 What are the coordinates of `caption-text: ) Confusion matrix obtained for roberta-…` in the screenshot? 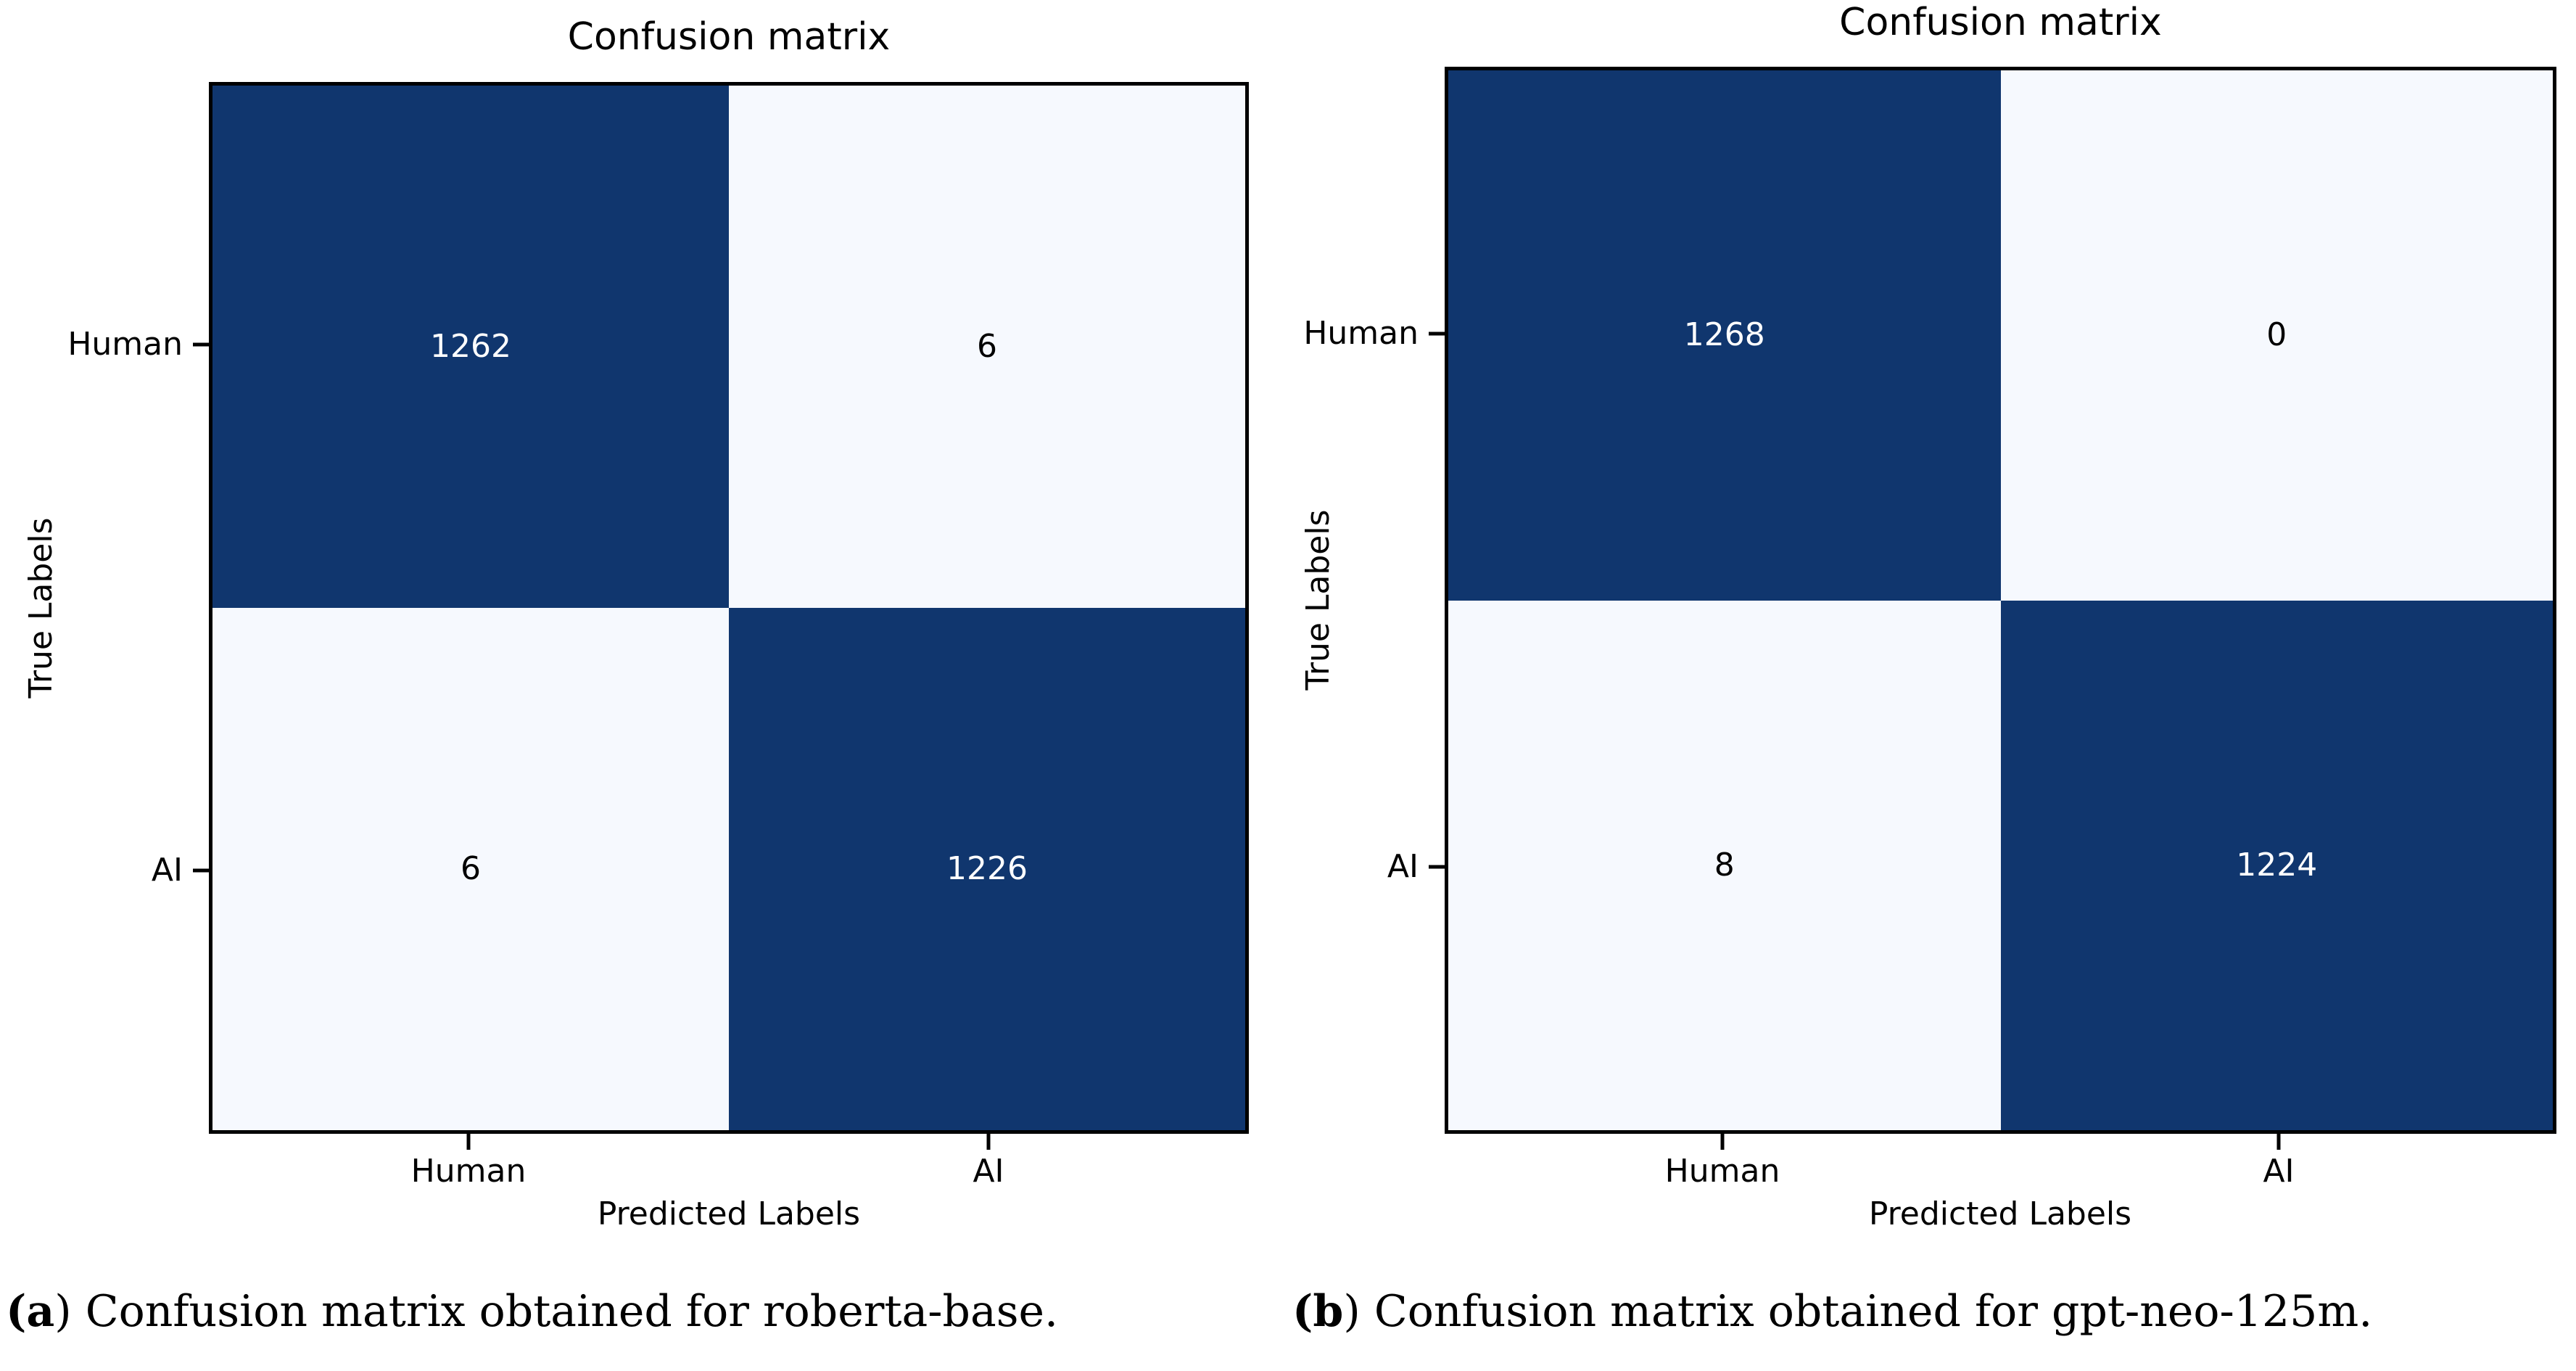 It's located at (556, 1311).